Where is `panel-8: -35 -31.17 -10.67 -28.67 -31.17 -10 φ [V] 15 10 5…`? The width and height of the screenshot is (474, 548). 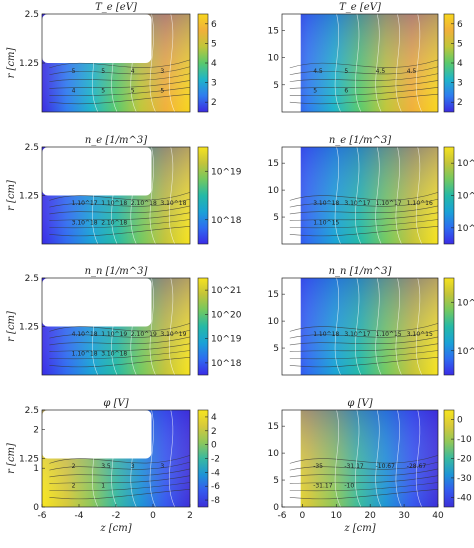 panel-8: -35 -31.17 -10.67 -28.67 -31.17 -10 φ [V] 15 10 5… is located at coordinates (370, 466).